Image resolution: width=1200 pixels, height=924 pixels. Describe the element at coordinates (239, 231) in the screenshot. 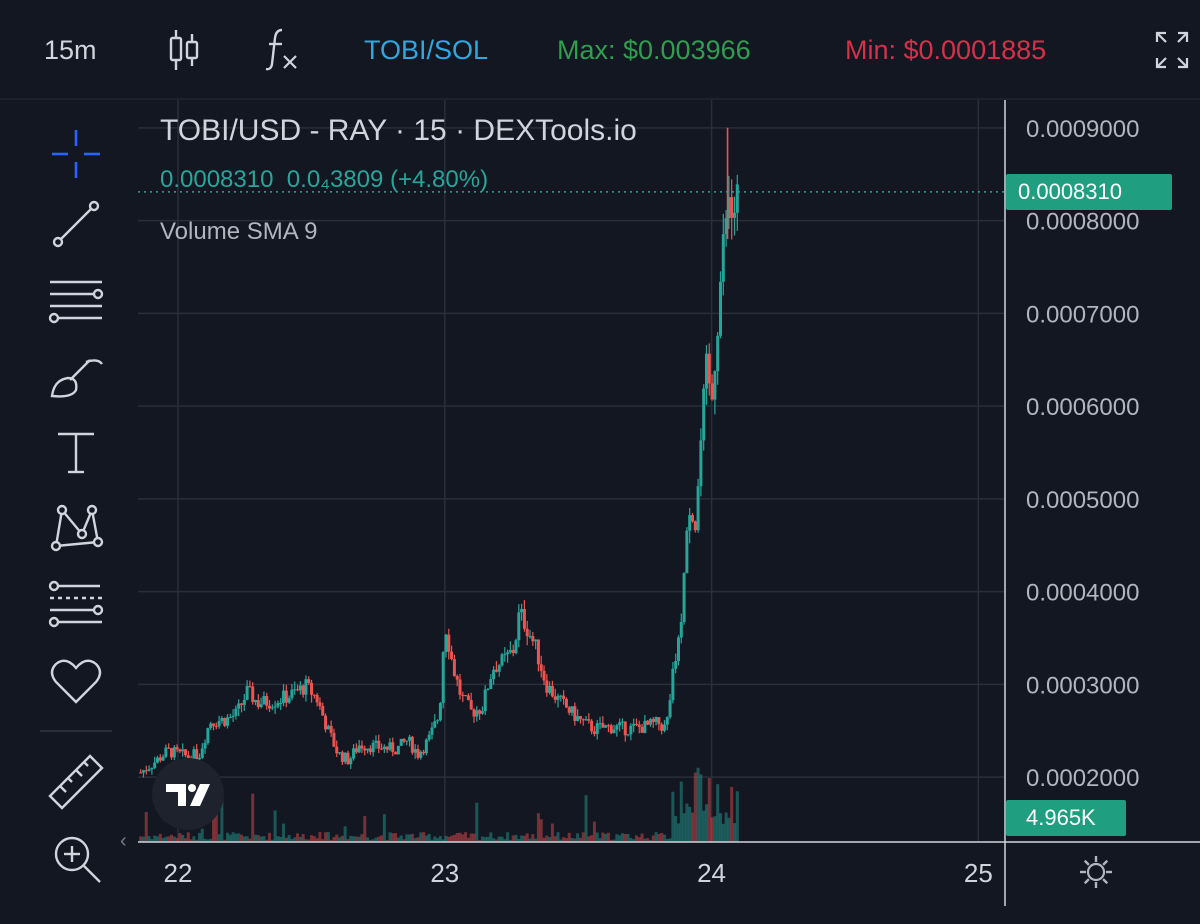

I see `volume-indicator-label: Volume SMA 9` at that location.